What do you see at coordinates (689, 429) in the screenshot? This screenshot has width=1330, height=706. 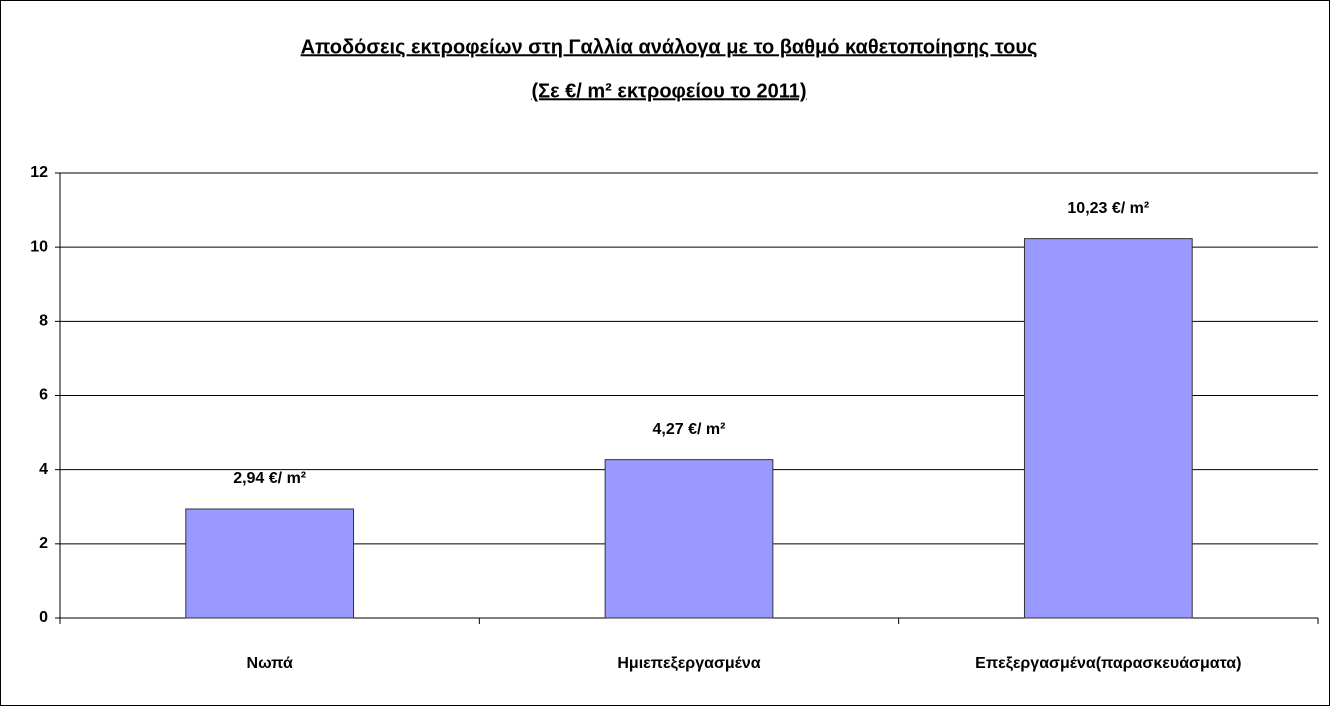 I see `data-label: 4,27 €/ m²` at bounding box center [689, 429].